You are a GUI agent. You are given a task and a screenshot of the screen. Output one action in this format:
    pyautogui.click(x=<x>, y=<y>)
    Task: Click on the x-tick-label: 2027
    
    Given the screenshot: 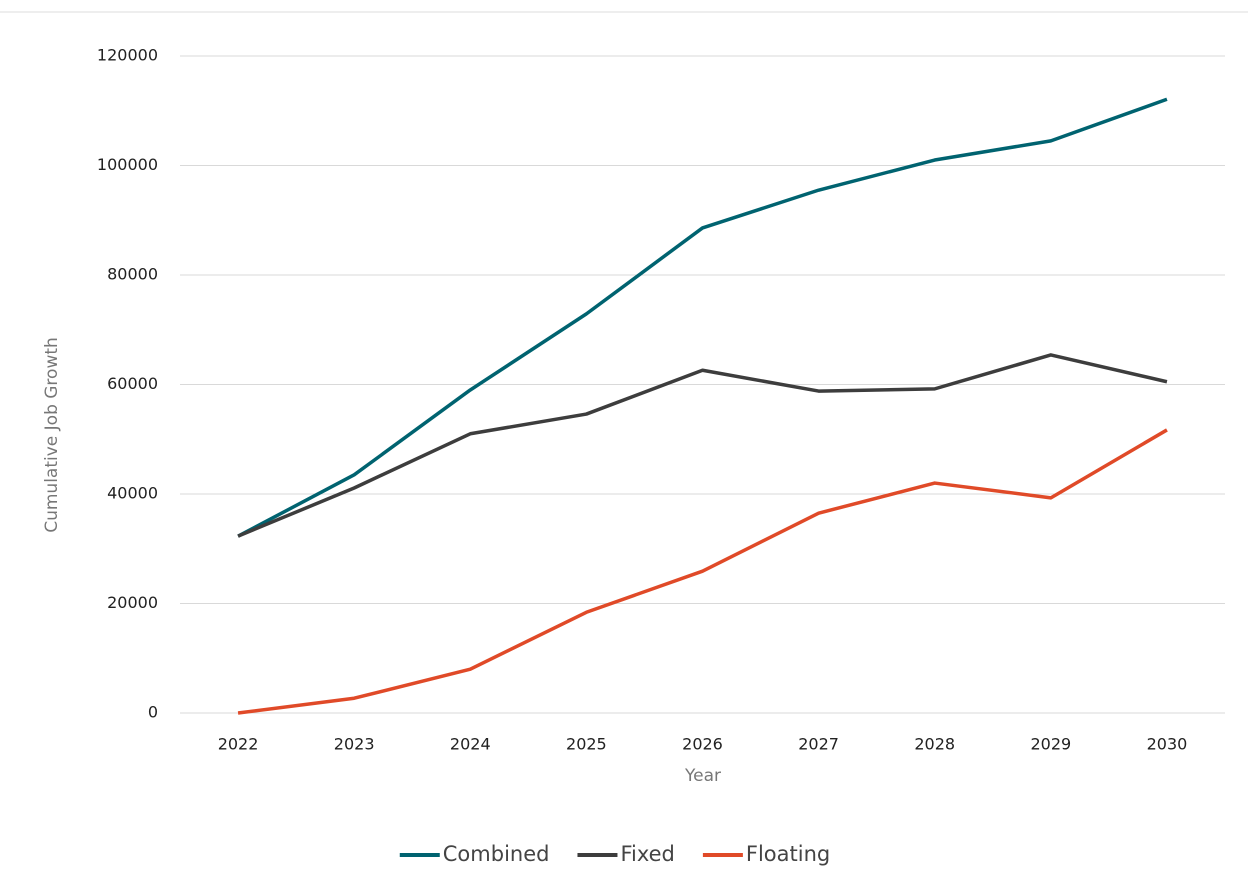 What is the action you would take?
    pyautogui.click(x=818, y=744)
    